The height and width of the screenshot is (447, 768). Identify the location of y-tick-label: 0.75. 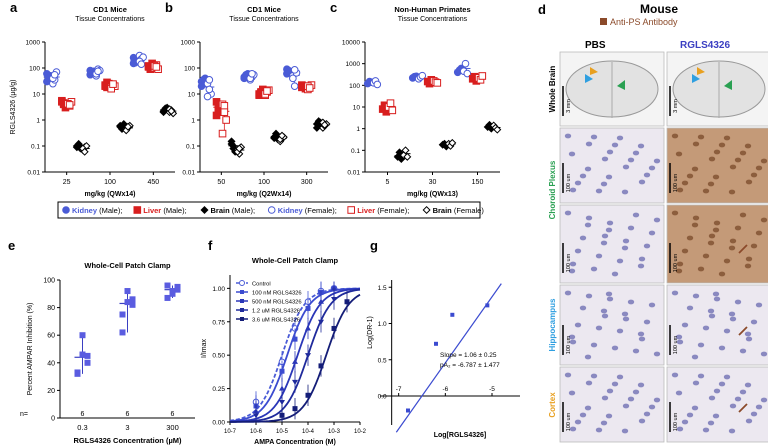
(218, 322).